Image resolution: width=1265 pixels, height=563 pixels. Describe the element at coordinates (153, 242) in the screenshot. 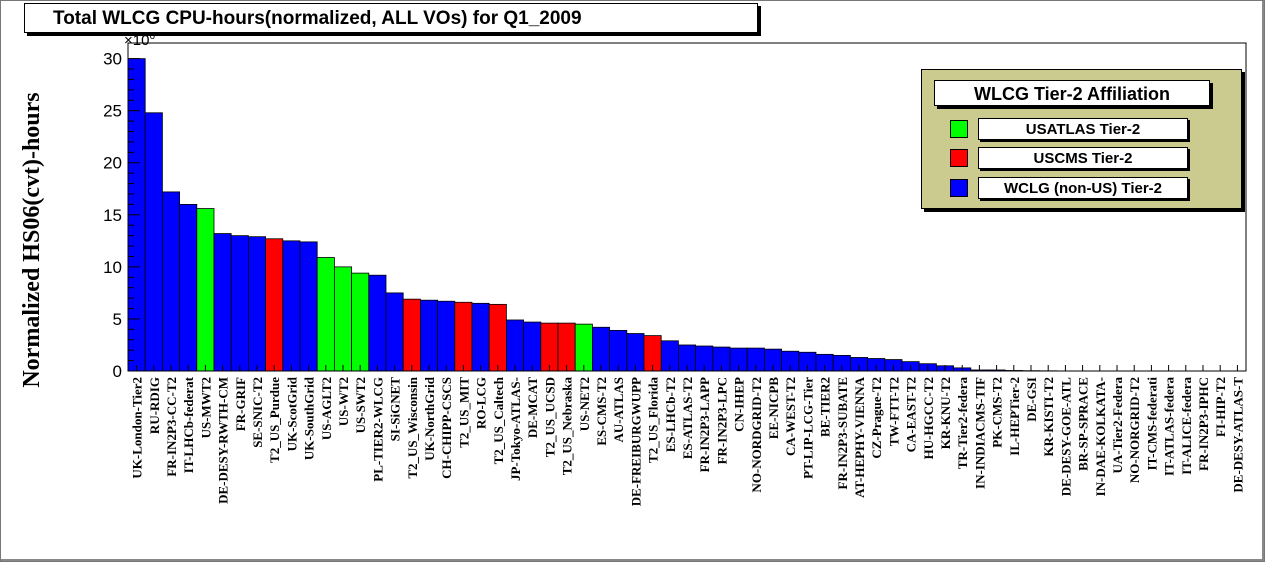

I see `bar-RU-RDIG` at that location.